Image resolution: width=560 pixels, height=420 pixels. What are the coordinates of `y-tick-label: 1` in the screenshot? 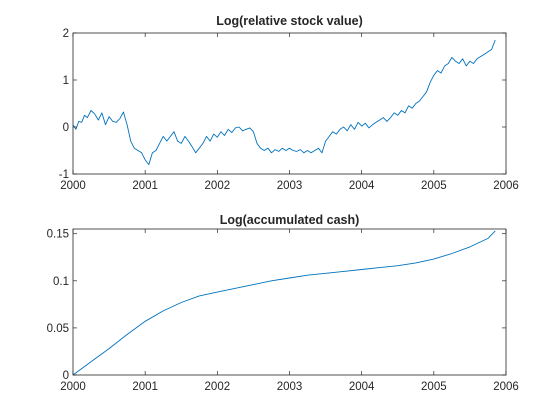 It's located at (66, 81).